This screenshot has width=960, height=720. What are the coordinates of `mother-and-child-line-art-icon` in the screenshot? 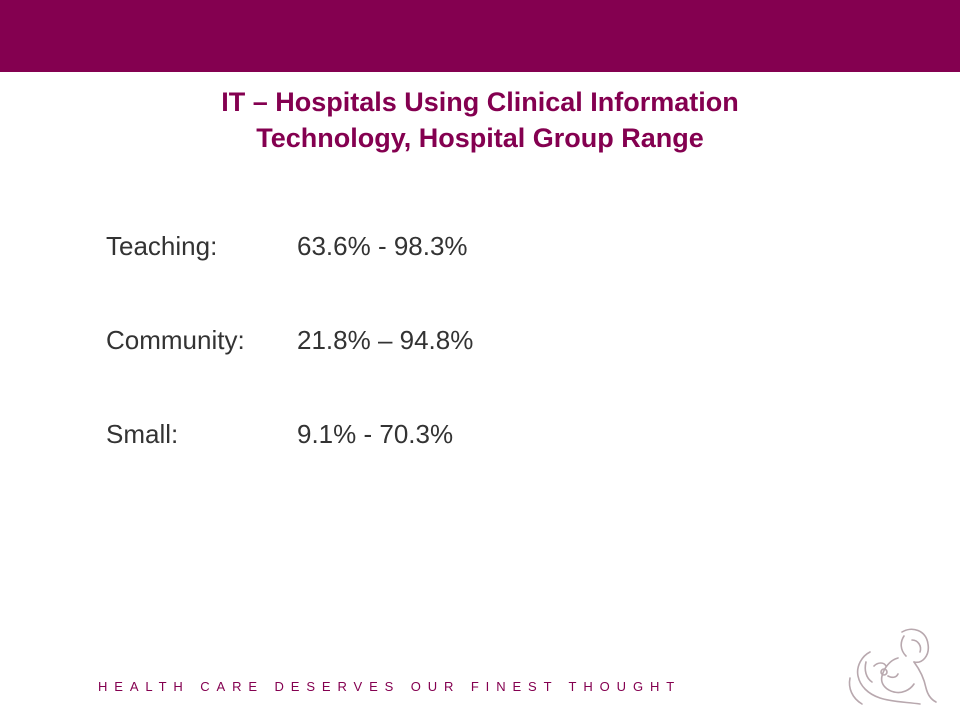 It's located at (892, 666).